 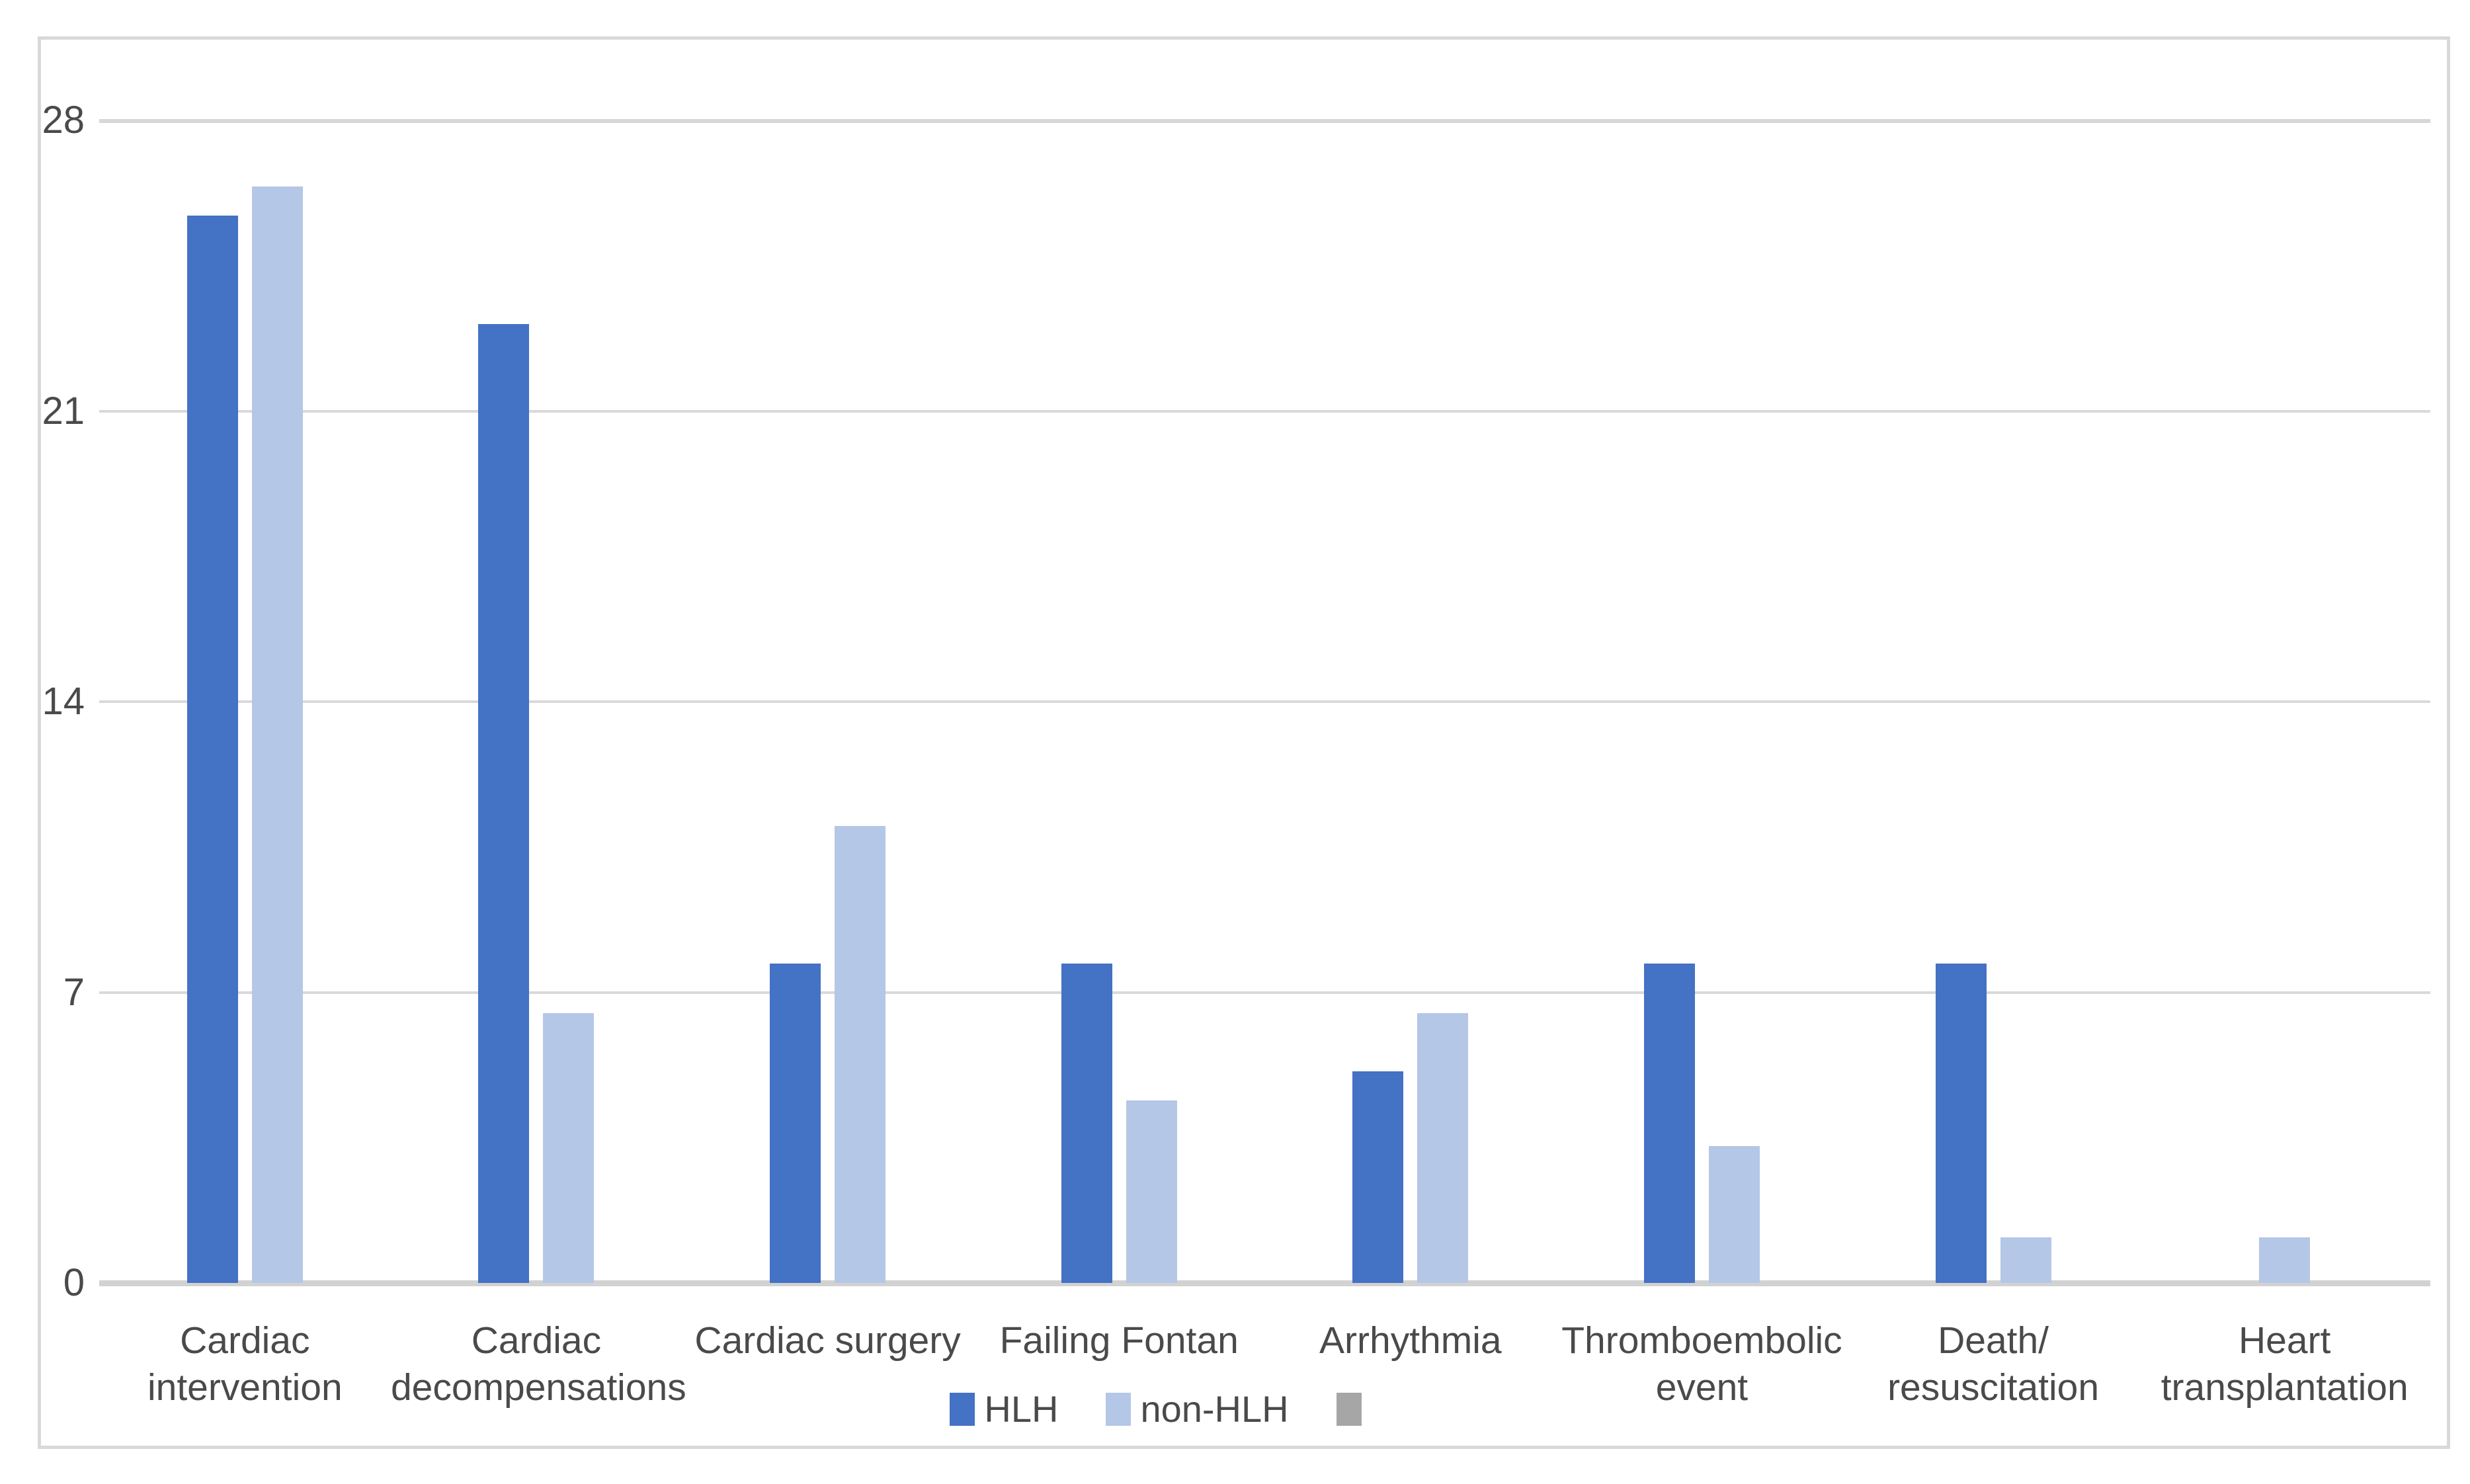 I want to click on x-axis-label-7: Death/ resuscitation, so click(x=1993, y=1364).